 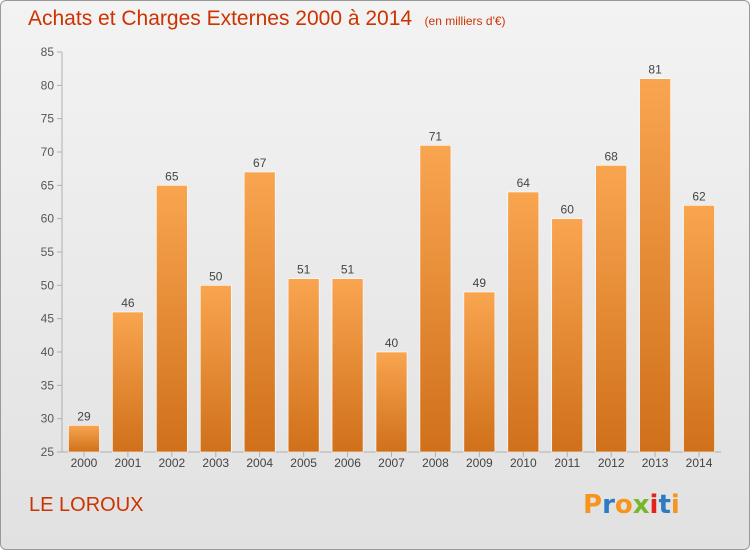 I want to click on data-label: 49, so click(x=480, y=283).